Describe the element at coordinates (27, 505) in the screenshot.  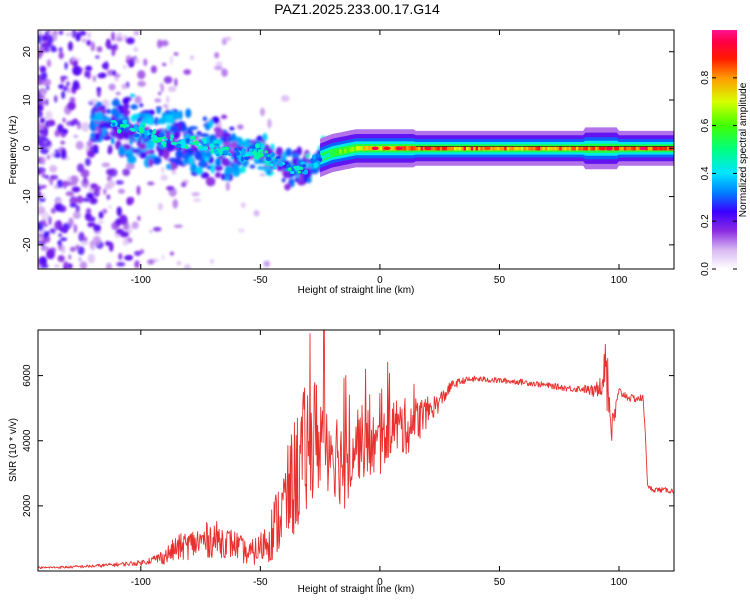
I see `snr-y-tick-label: 2000` at that location.